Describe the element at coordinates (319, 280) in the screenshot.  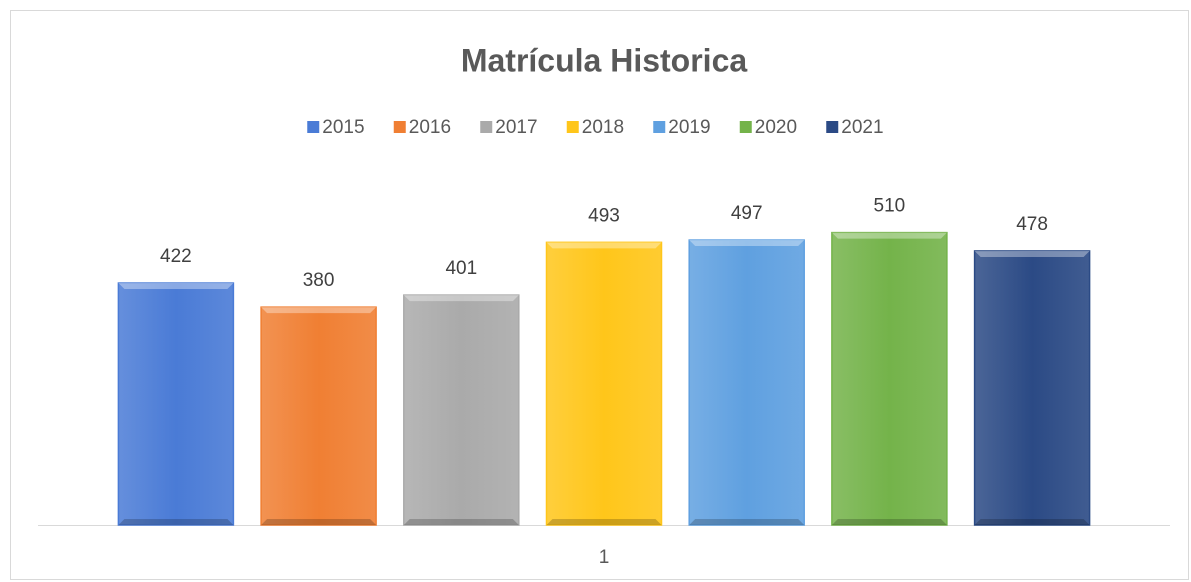
I see `data-label: 380` at that location.